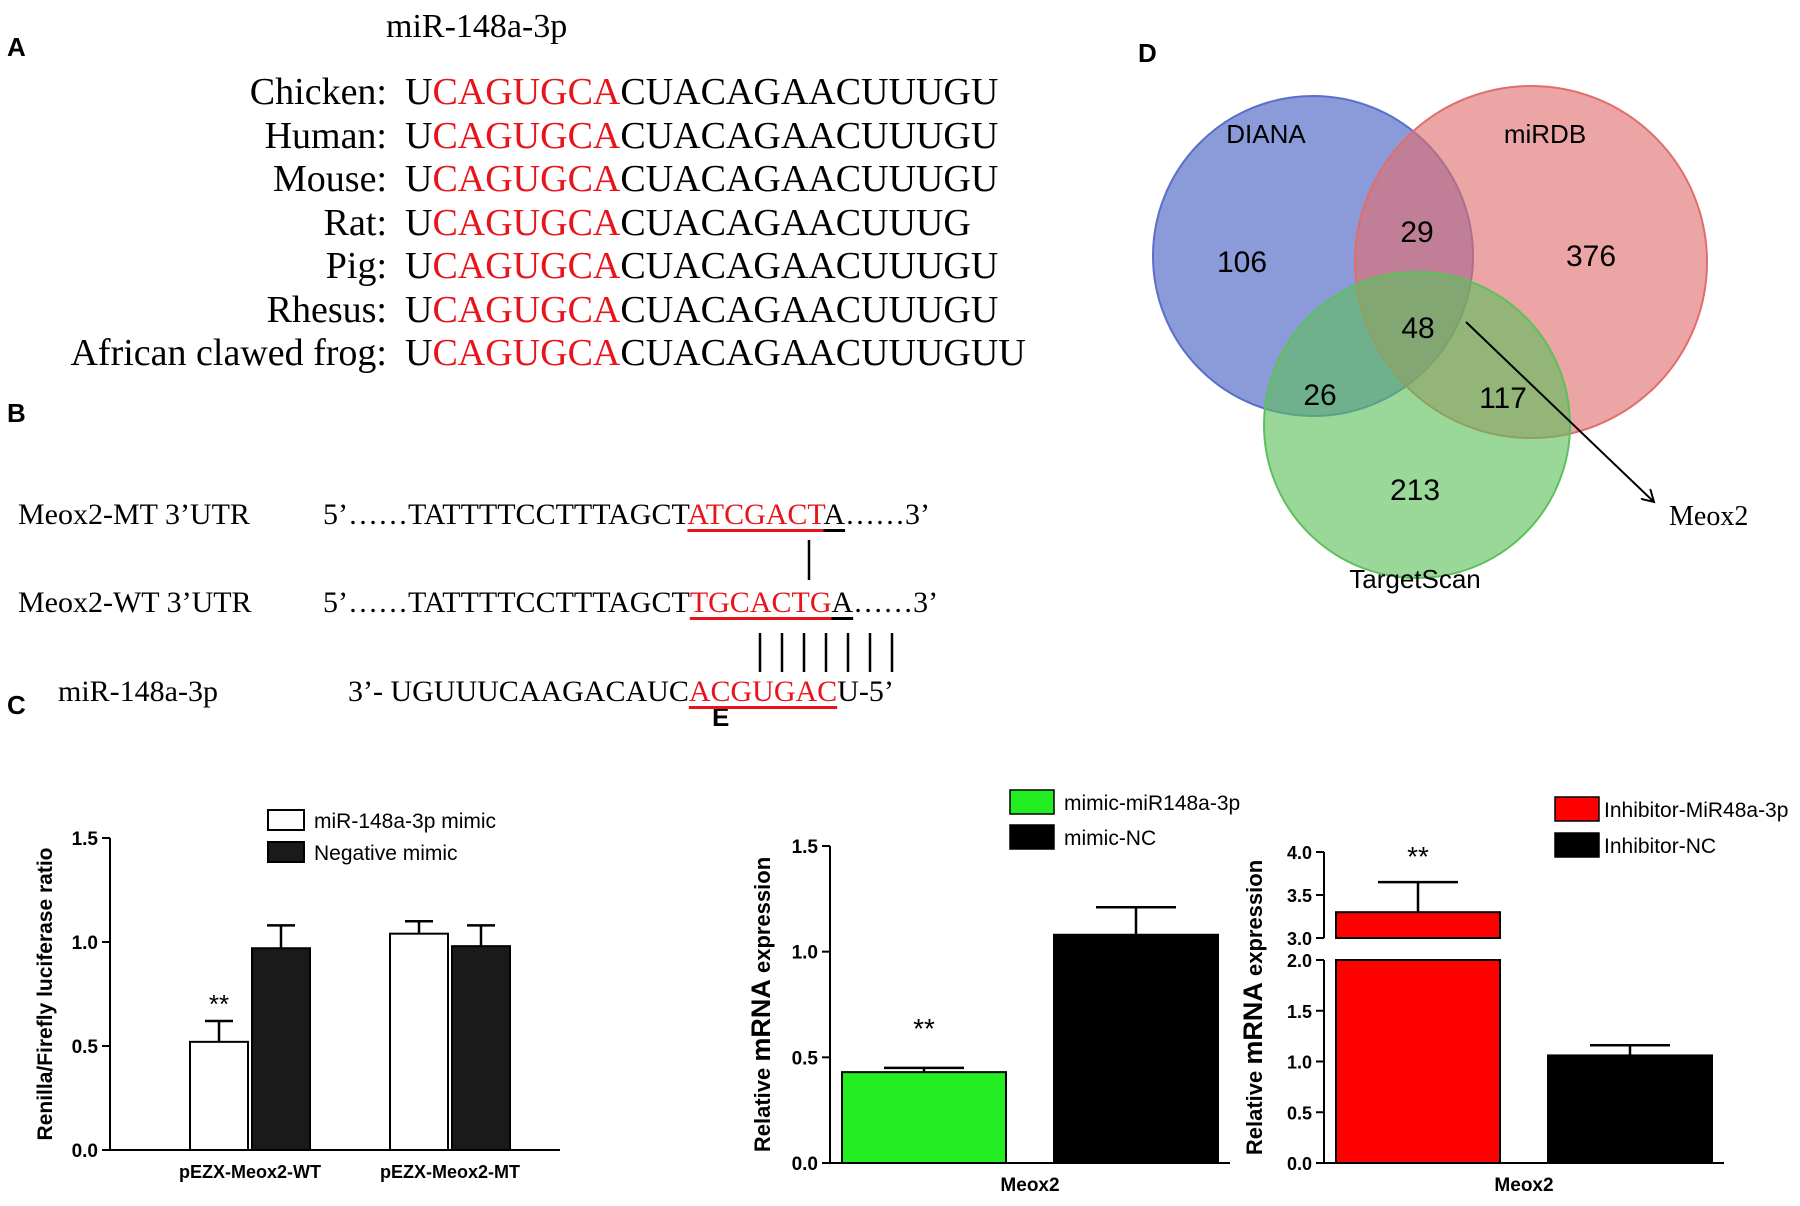 Image resolution: width=1800 pixels, height=1206 pixels. What do you see at coordinates (405, 821) in the screenshot?
I see `legend-label: miR-148a-3p mimic` at bounding box center [405, 821].